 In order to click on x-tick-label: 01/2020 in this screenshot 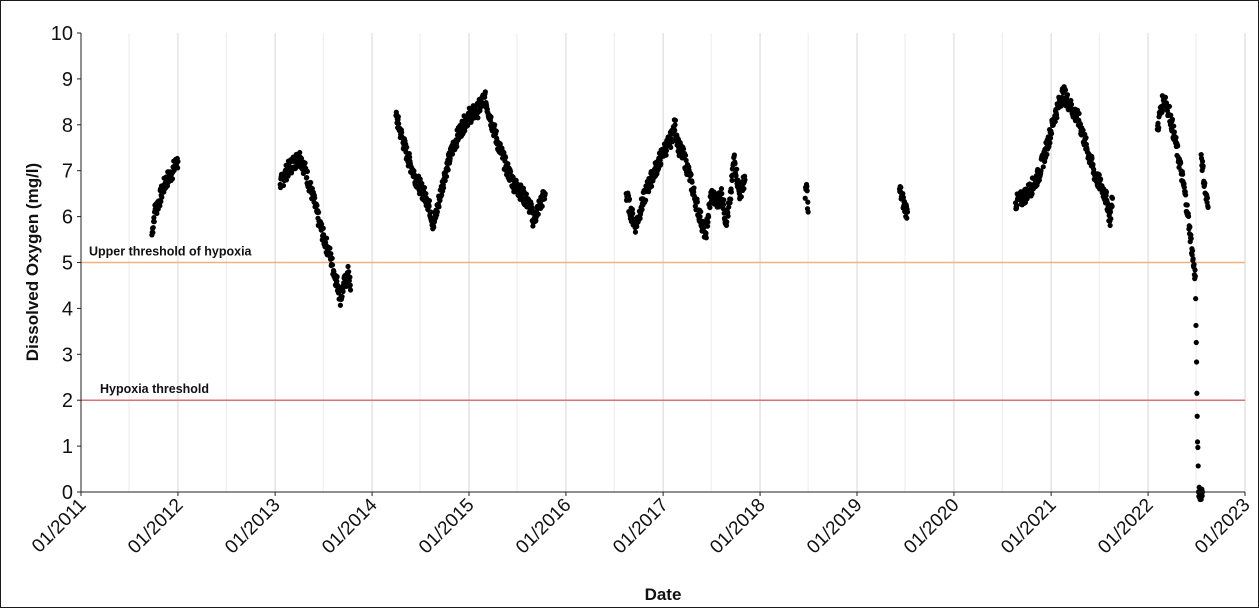, I will do `click(931, 526)`.